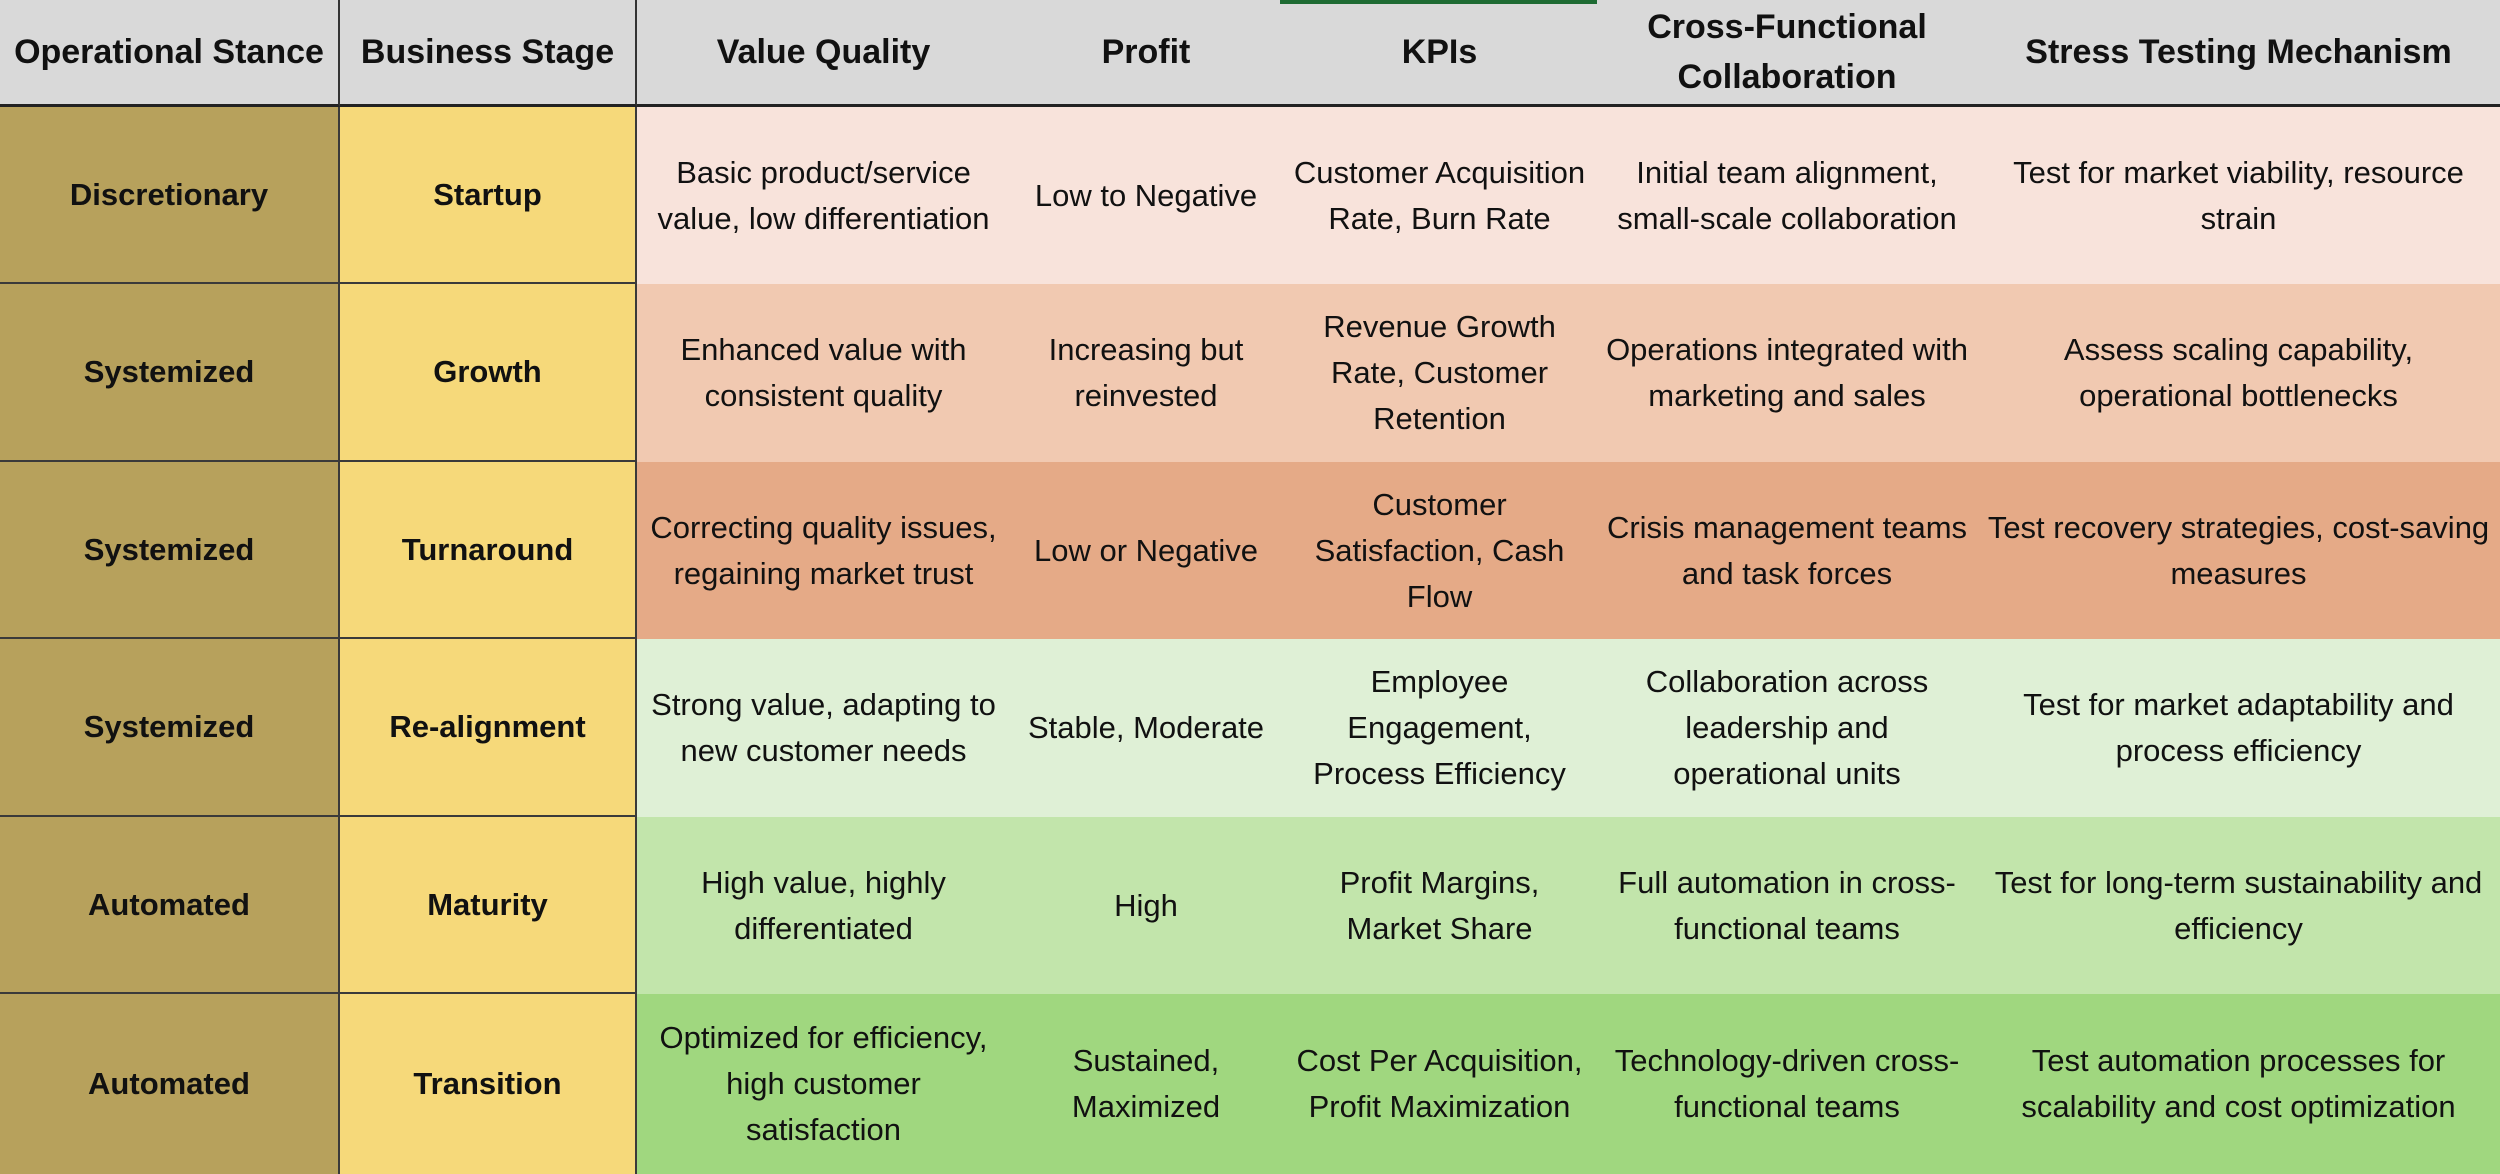  I want to click on cell-stance-4: Automated, so click(170, 905).